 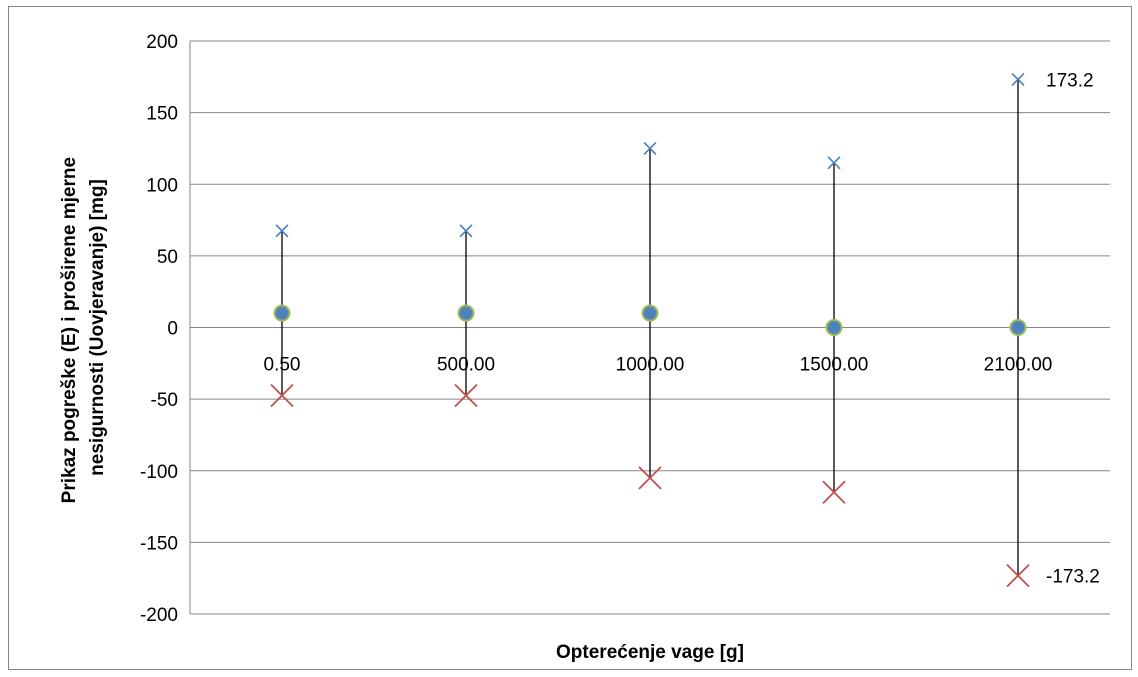 I want to click on y-tick-label: -150, so click(x=159, y=543).